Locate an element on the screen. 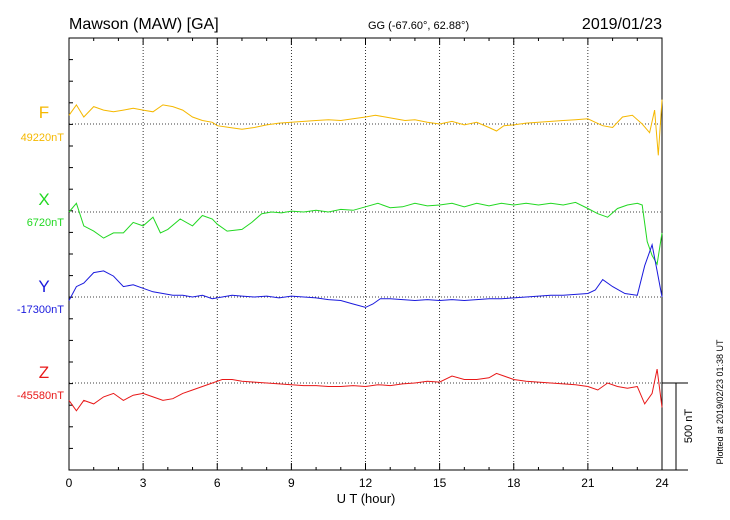 This screenshot has height=520, width=730. date-label: 2019/01/23 is located at coordinates (622, 24).